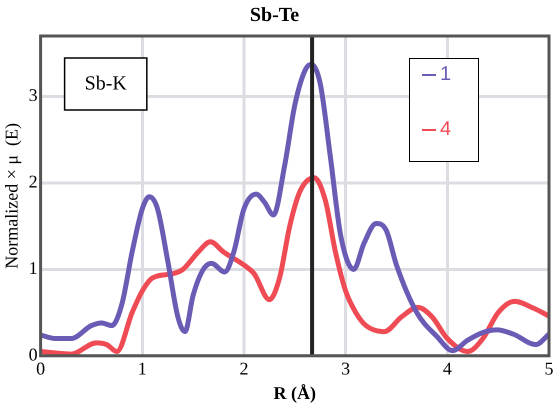 This screenshot has width=559, height=405. What do you see at coordinates (243, 368) in the screenshot?
I see `x-tick-label: 2` at bounding box center [243, 368].